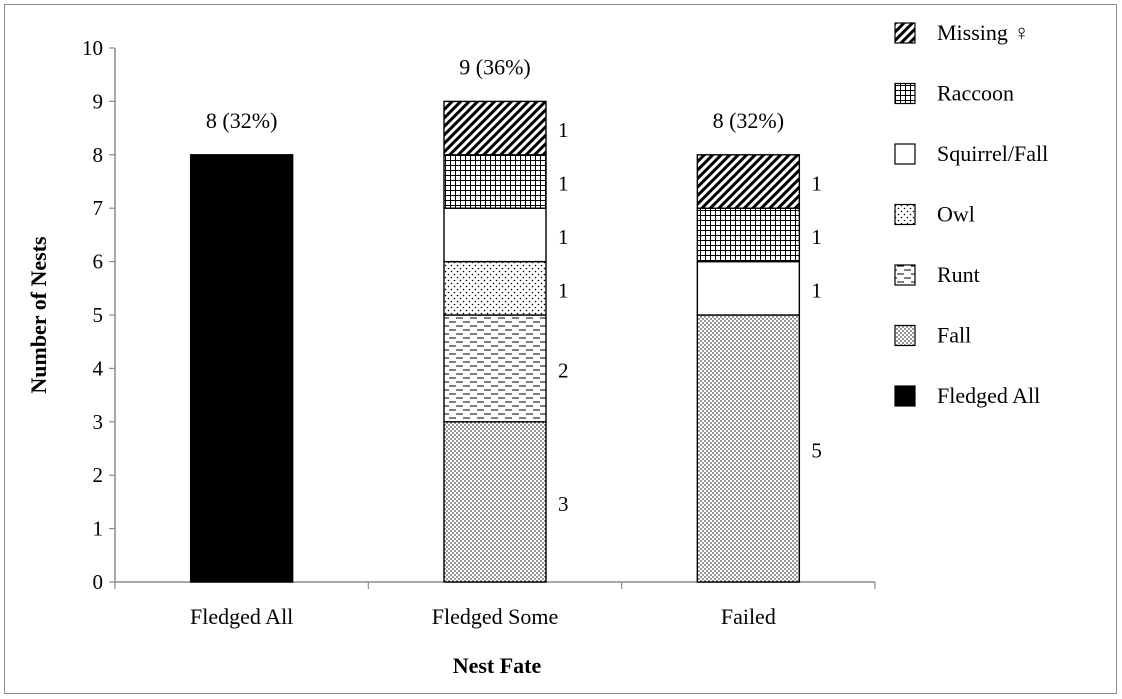 The width and height of the screenshot is (1122, 699). Describe the element at coordinates (98, 101) in the screenshot. I see `y-tick-label: 9` at that location.